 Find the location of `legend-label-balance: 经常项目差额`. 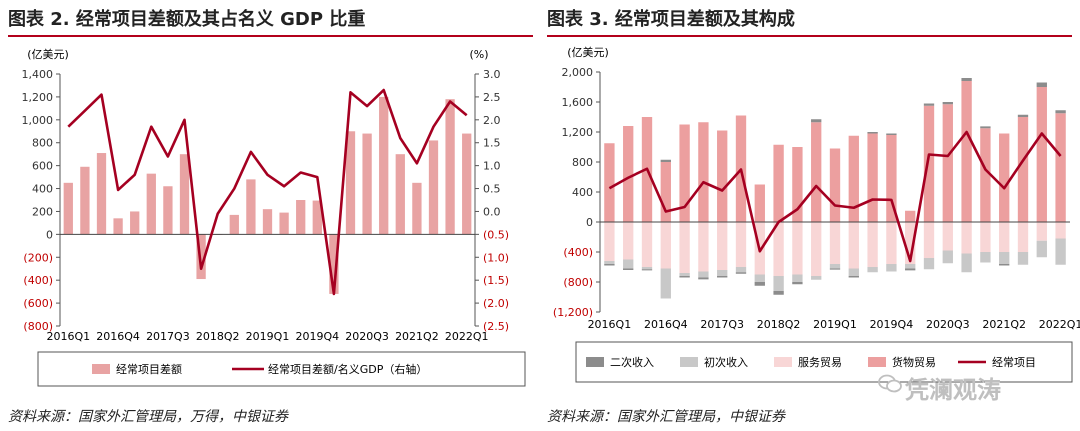

legend-label-balance: 经常项目差额 is located at coordinates (149, 369).